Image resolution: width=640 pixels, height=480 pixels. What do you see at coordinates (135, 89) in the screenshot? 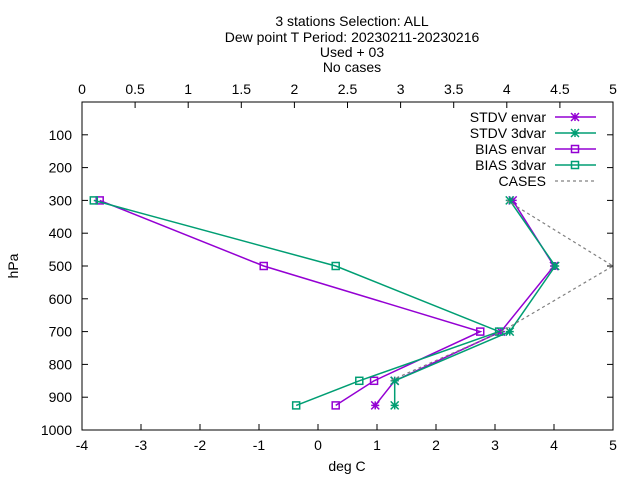
I see `x2-tick-label: 0.5` at bounding box center [135, 89].